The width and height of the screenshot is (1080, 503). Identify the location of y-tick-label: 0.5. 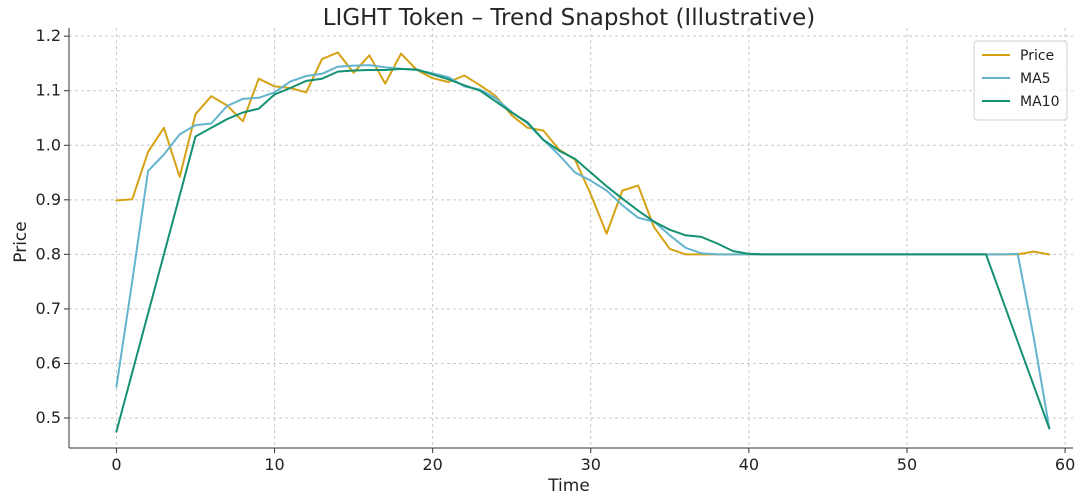
(48, 417).